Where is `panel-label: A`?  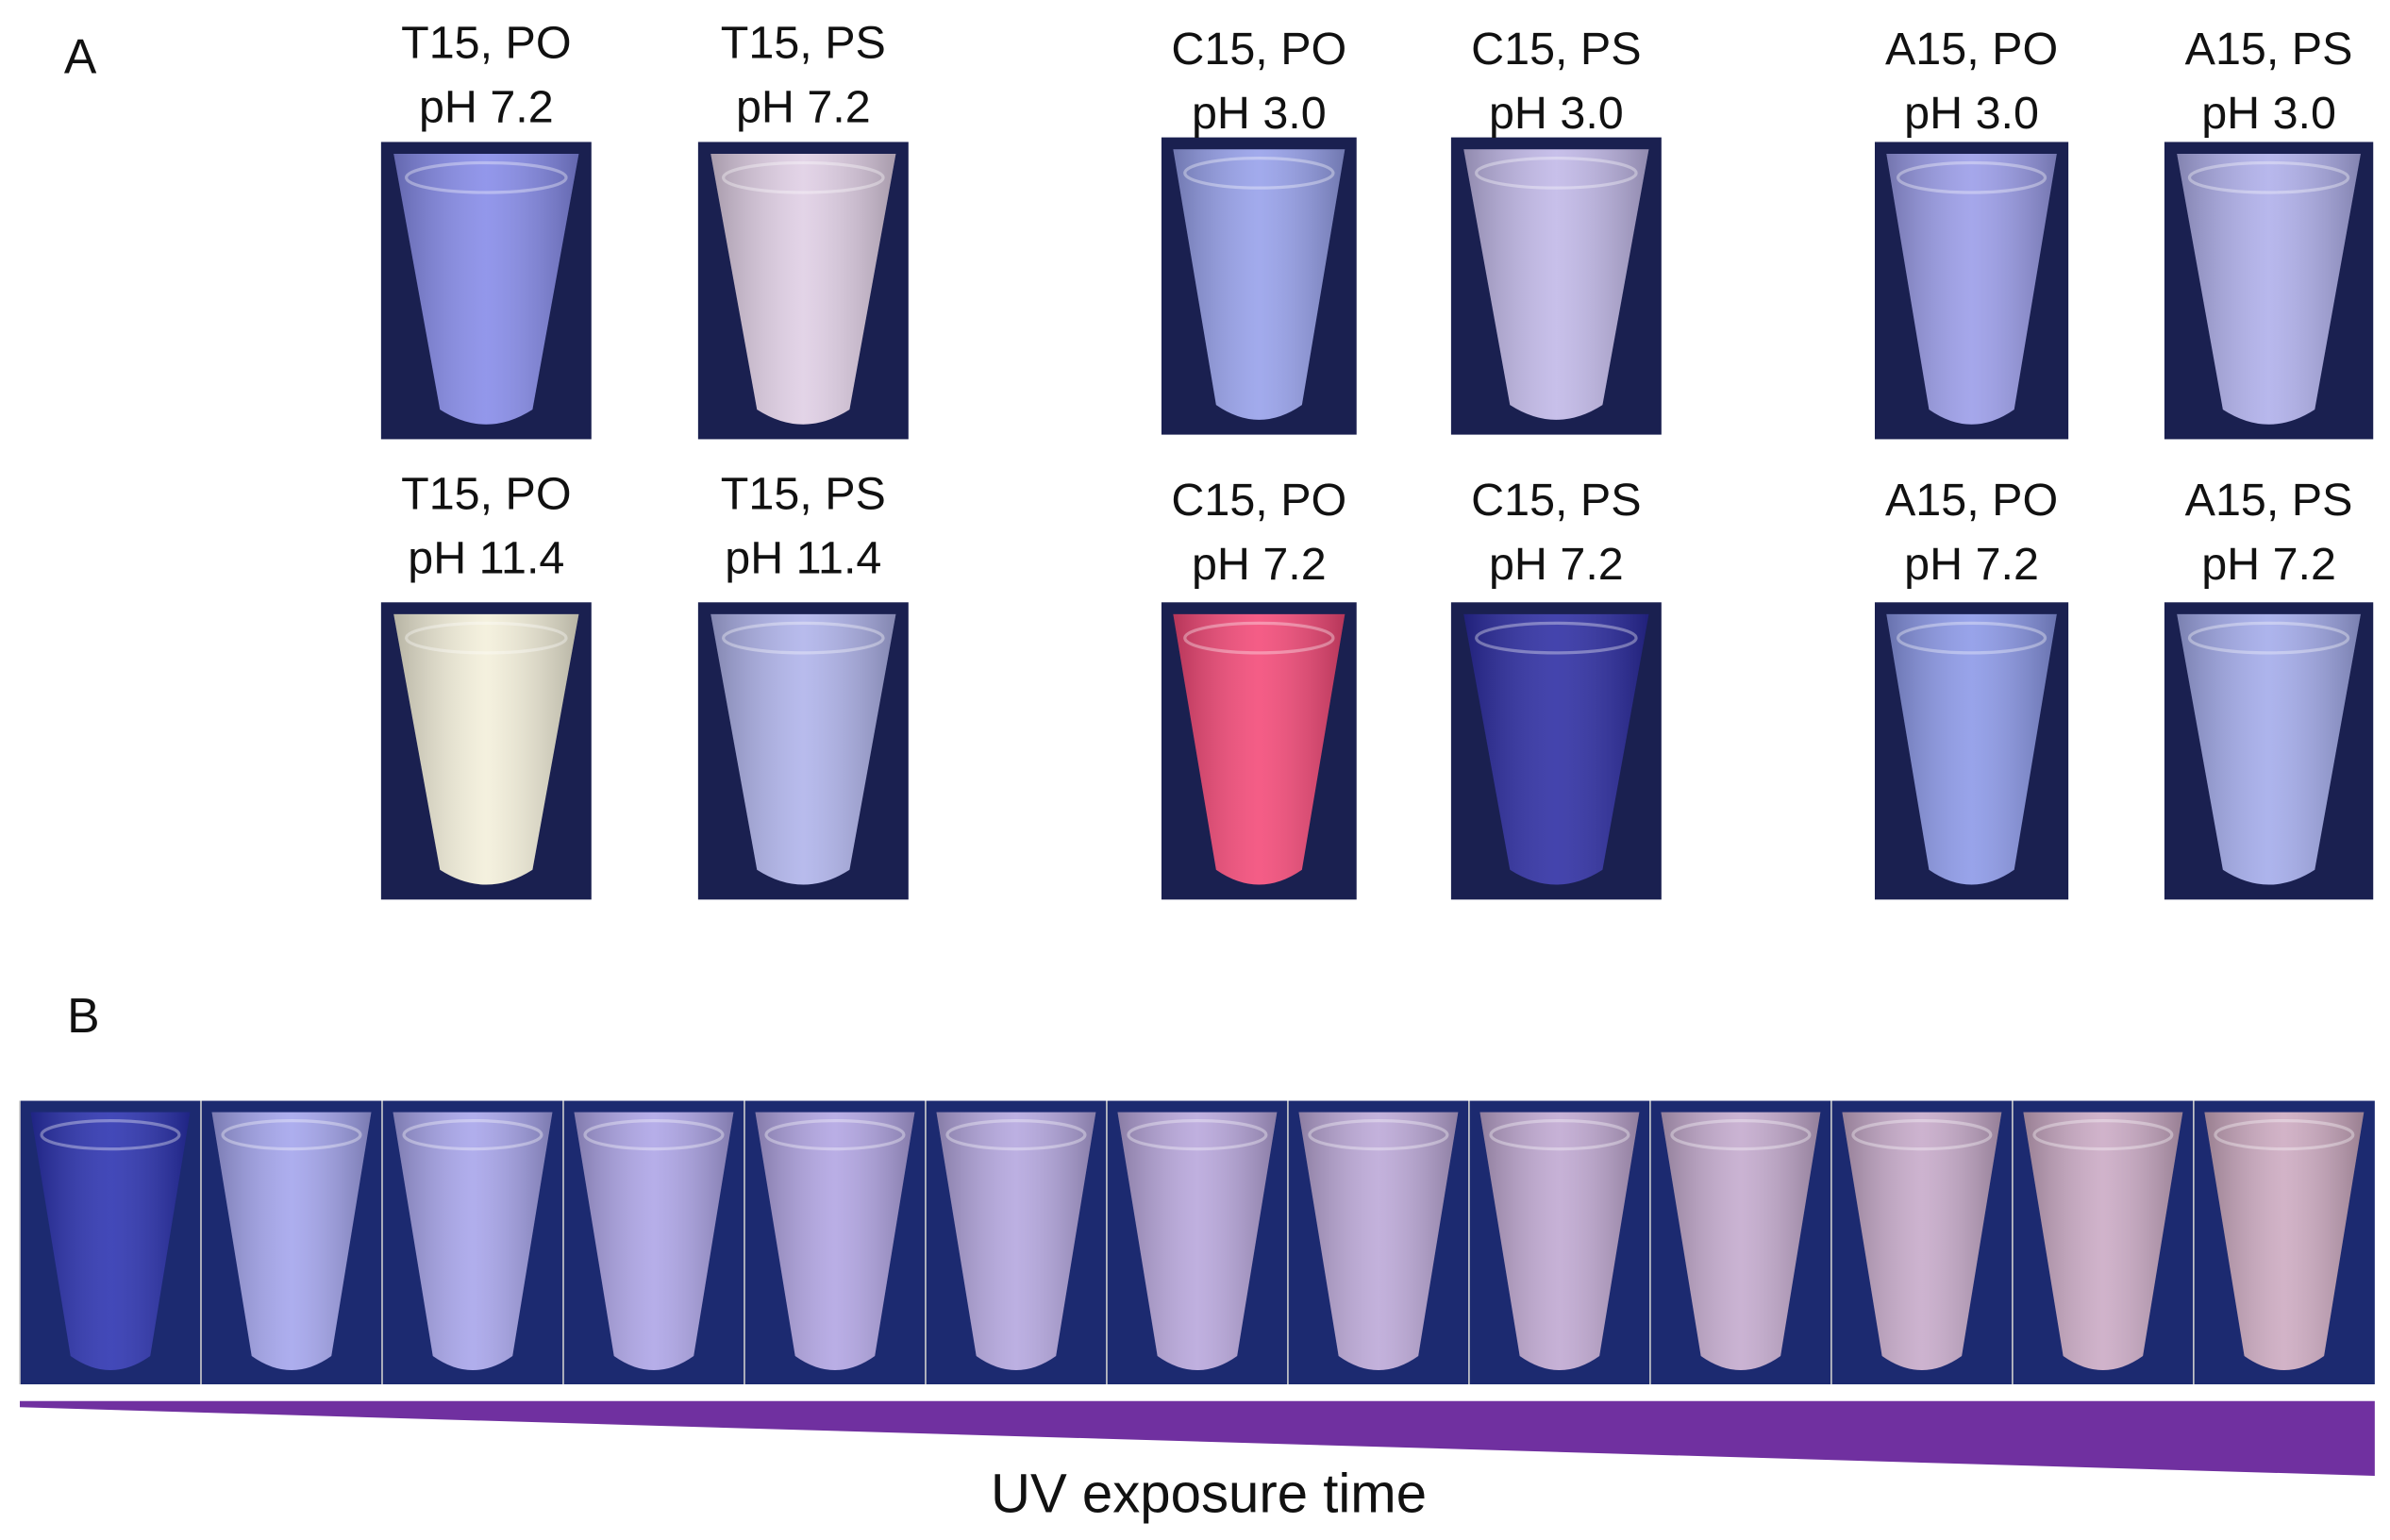
panel-label: A is located at coordinates (80, 56).